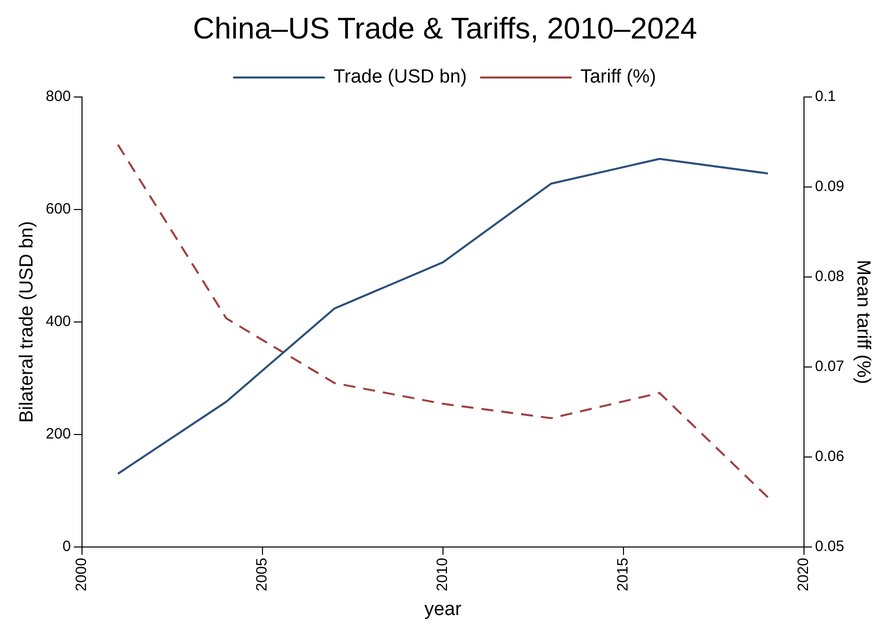  Describe the element at coordinates (863, 322) in the screenshot. I see `y2-axis-title: Mean tariff (%)` at that location.